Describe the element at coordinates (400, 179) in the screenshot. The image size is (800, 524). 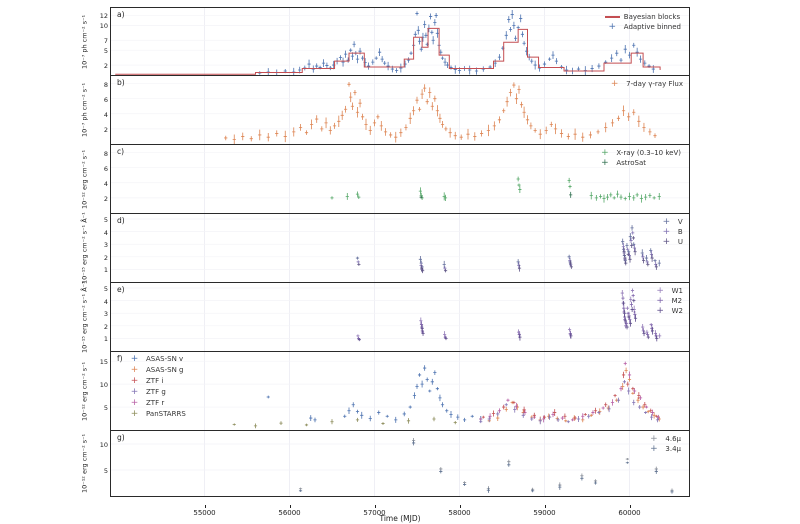
I see `panel-c-plot-canvas` at that location.